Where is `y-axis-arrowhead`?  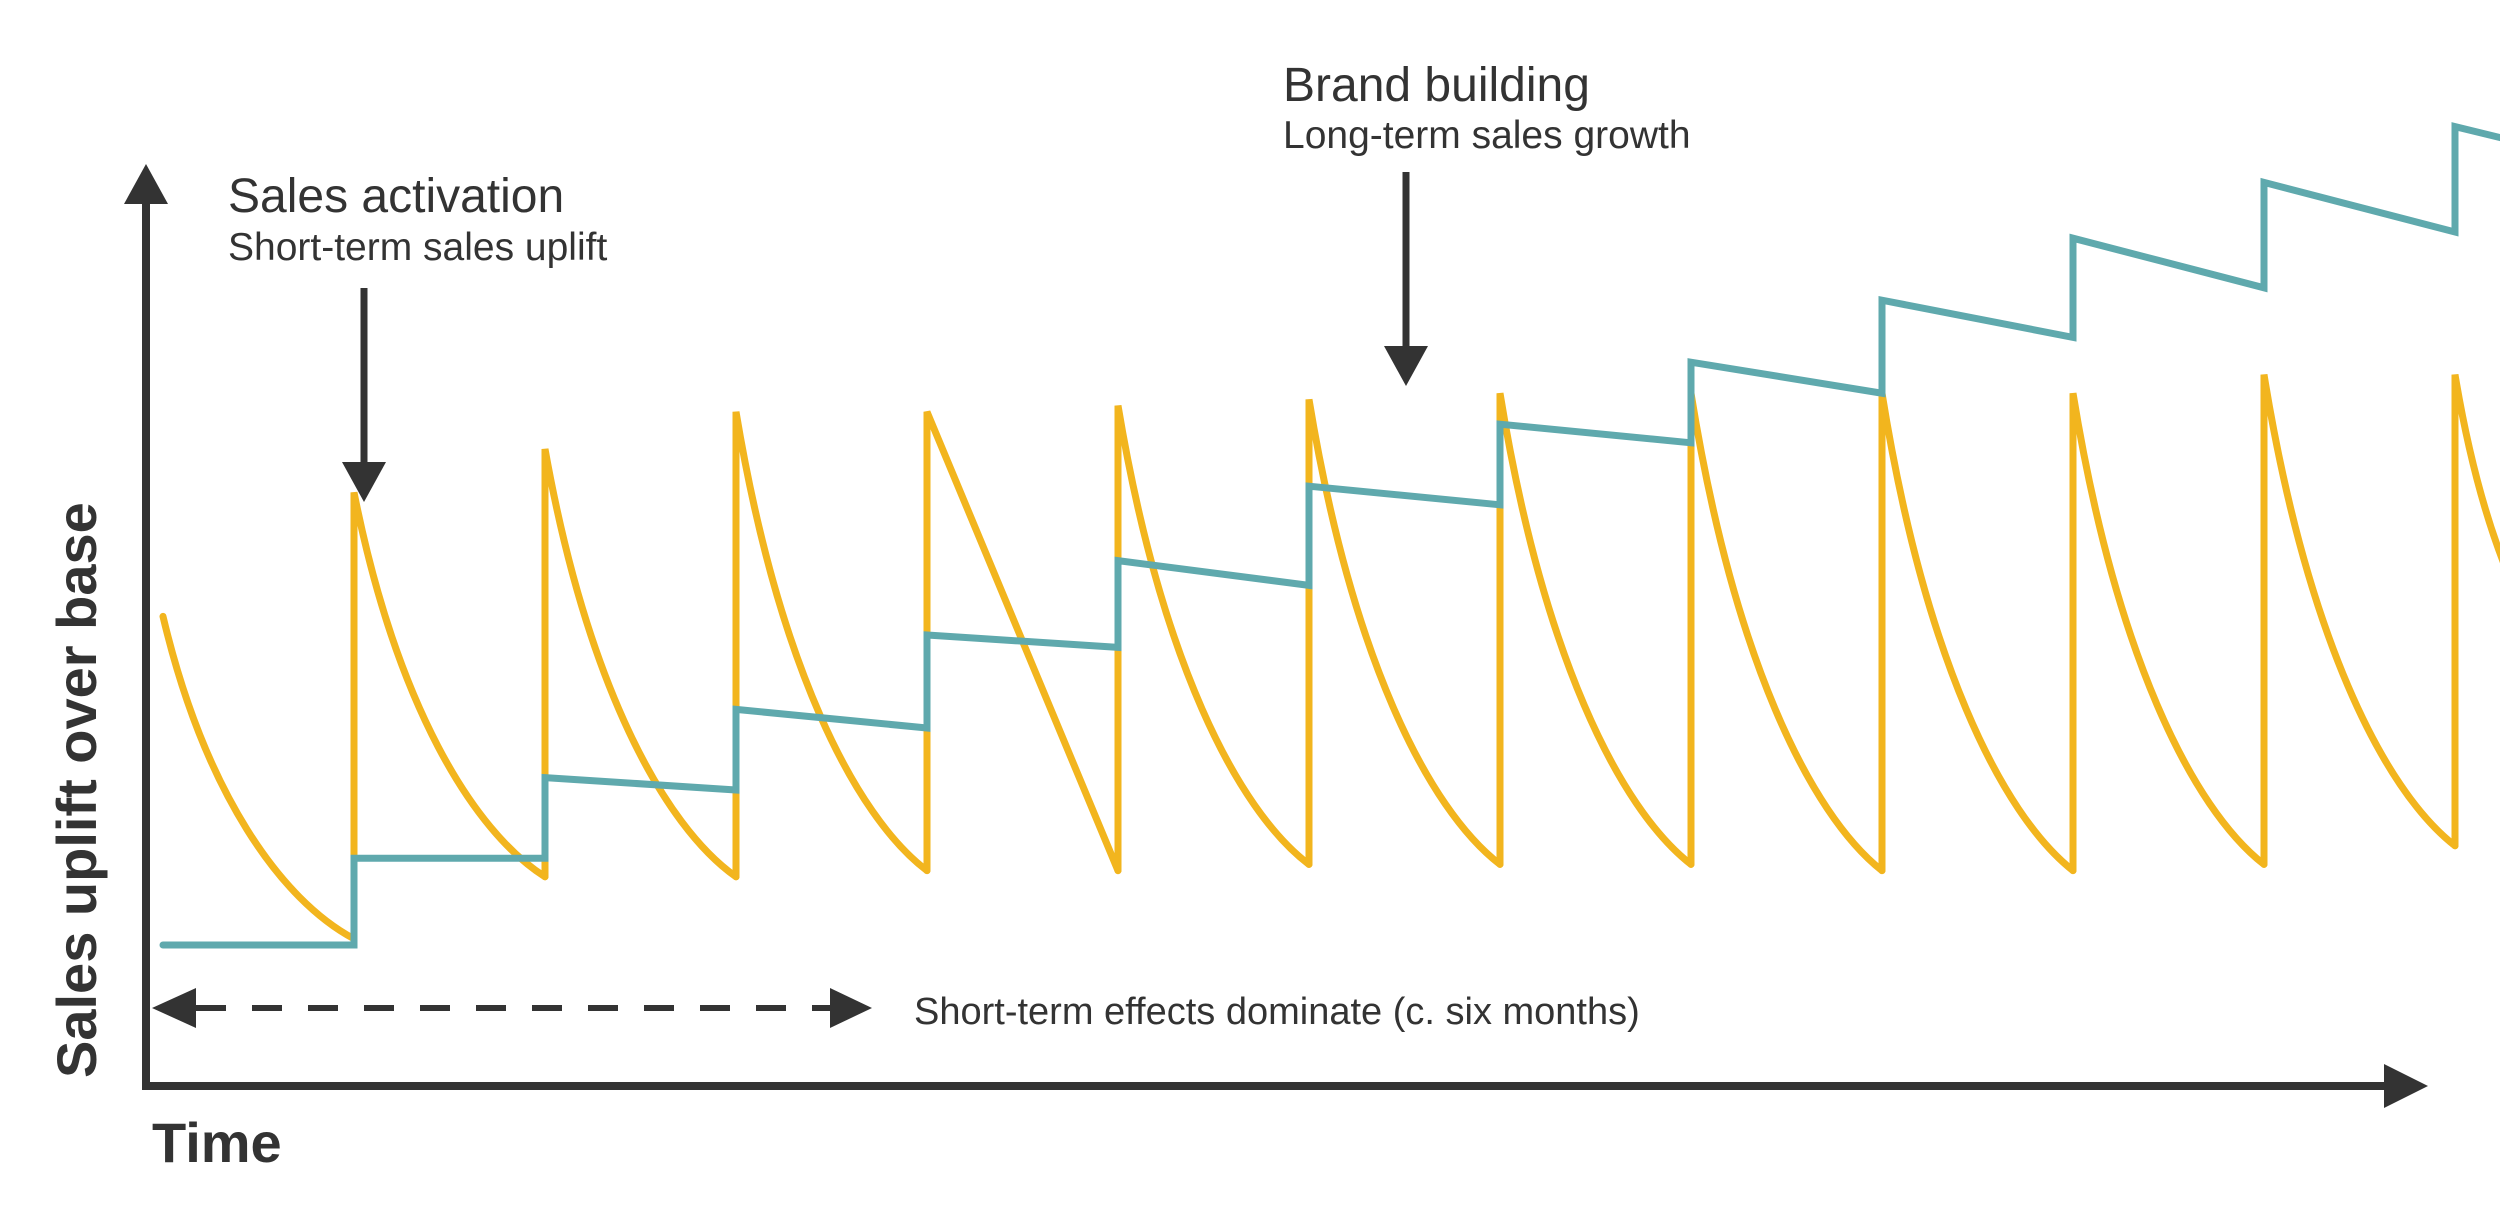 y-axis-arrowhead is located at coordinates (146, 184).